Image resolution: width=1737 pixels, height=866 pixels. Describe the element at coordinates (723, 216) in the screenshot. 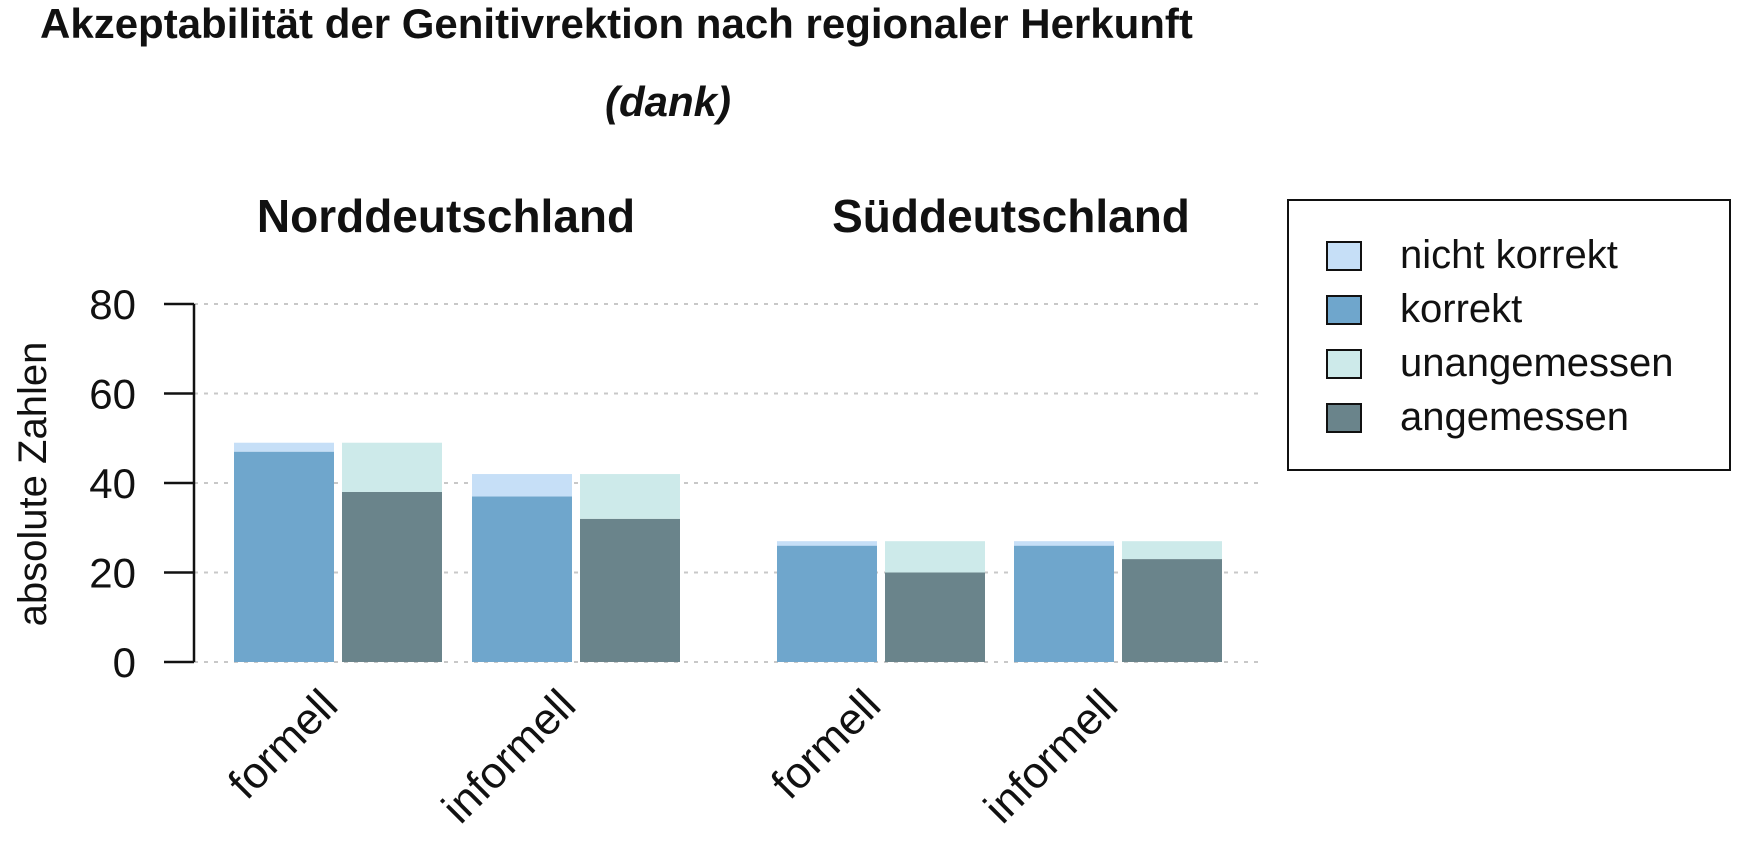

I see `group-titles: Norddeutschland Süddeutschland` at that location.